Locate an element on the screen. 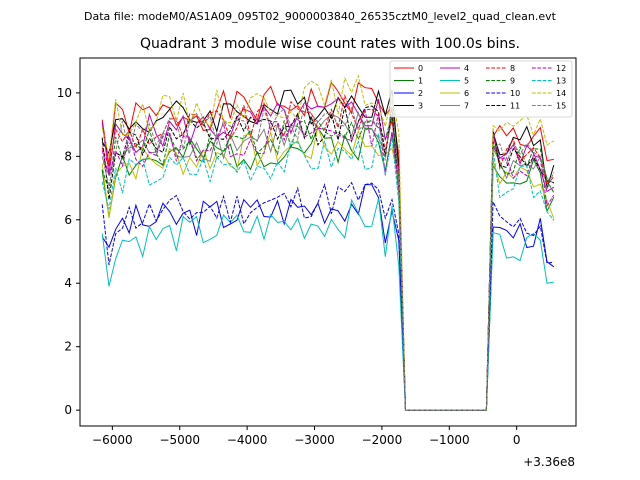 Image resolution: width=640 pixels, height=480 pixels. legend-label-15: 15 is located at coordinates (561, 106).